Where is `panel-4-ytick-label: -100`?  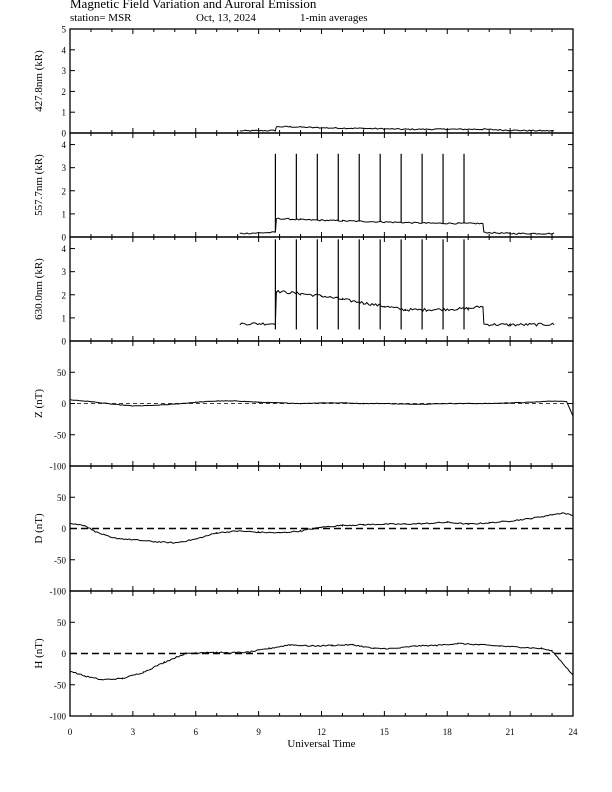
panel-4-ytick-label: -100 is located at coordinates (58, 592).